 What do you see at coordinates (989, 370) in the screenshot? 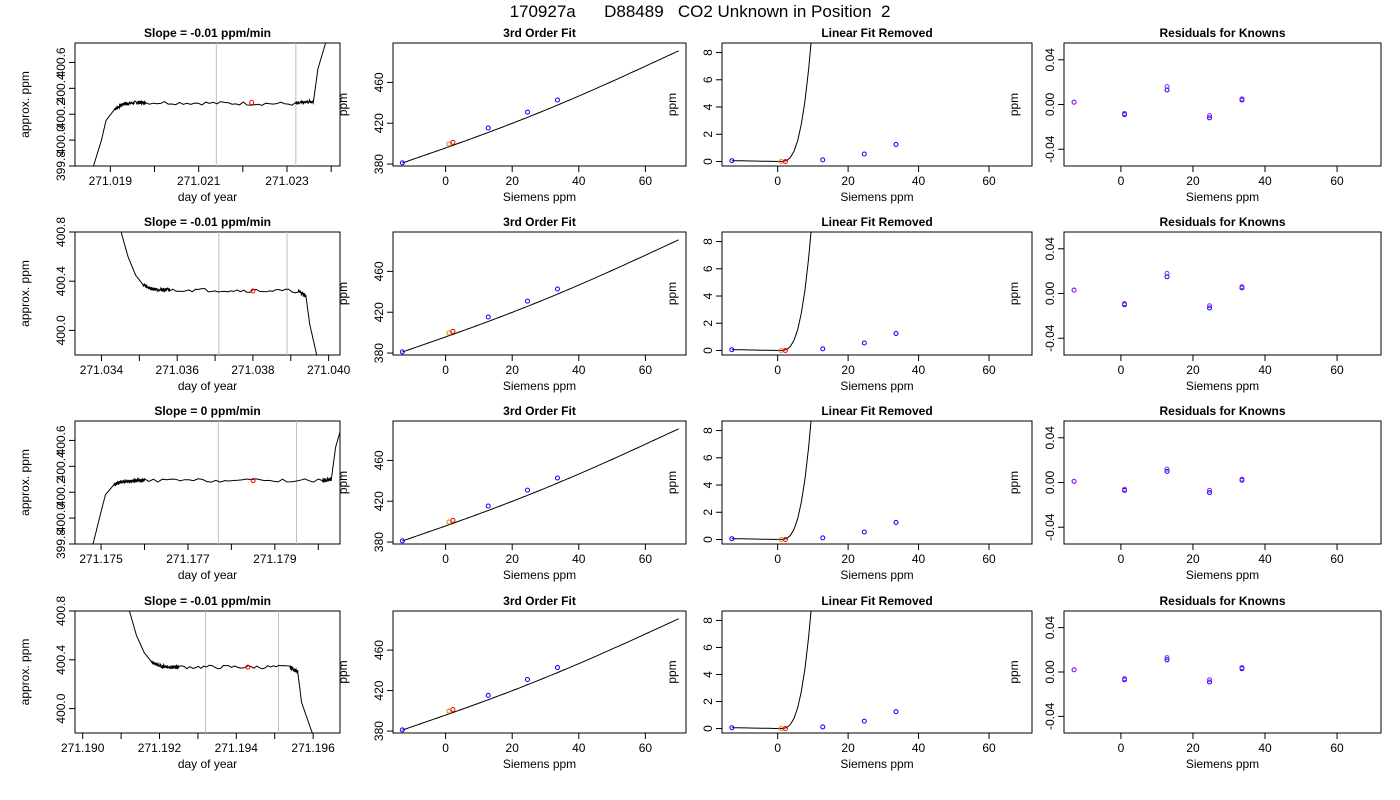
I see `chart-7-xtick-label: 60` at bounding box center [989, 370].